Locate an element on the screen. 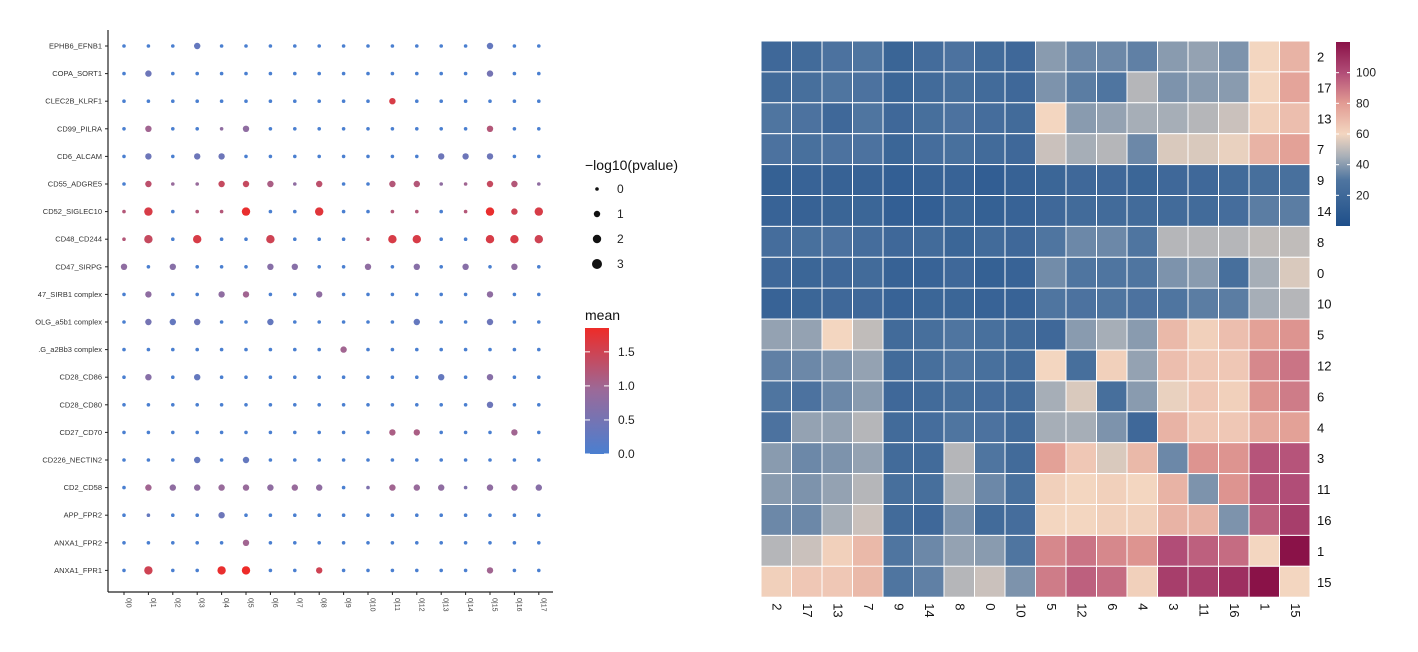 The image size is (1418, 652). dot-col-label: 0|8 is located at coordinates (323, 603).